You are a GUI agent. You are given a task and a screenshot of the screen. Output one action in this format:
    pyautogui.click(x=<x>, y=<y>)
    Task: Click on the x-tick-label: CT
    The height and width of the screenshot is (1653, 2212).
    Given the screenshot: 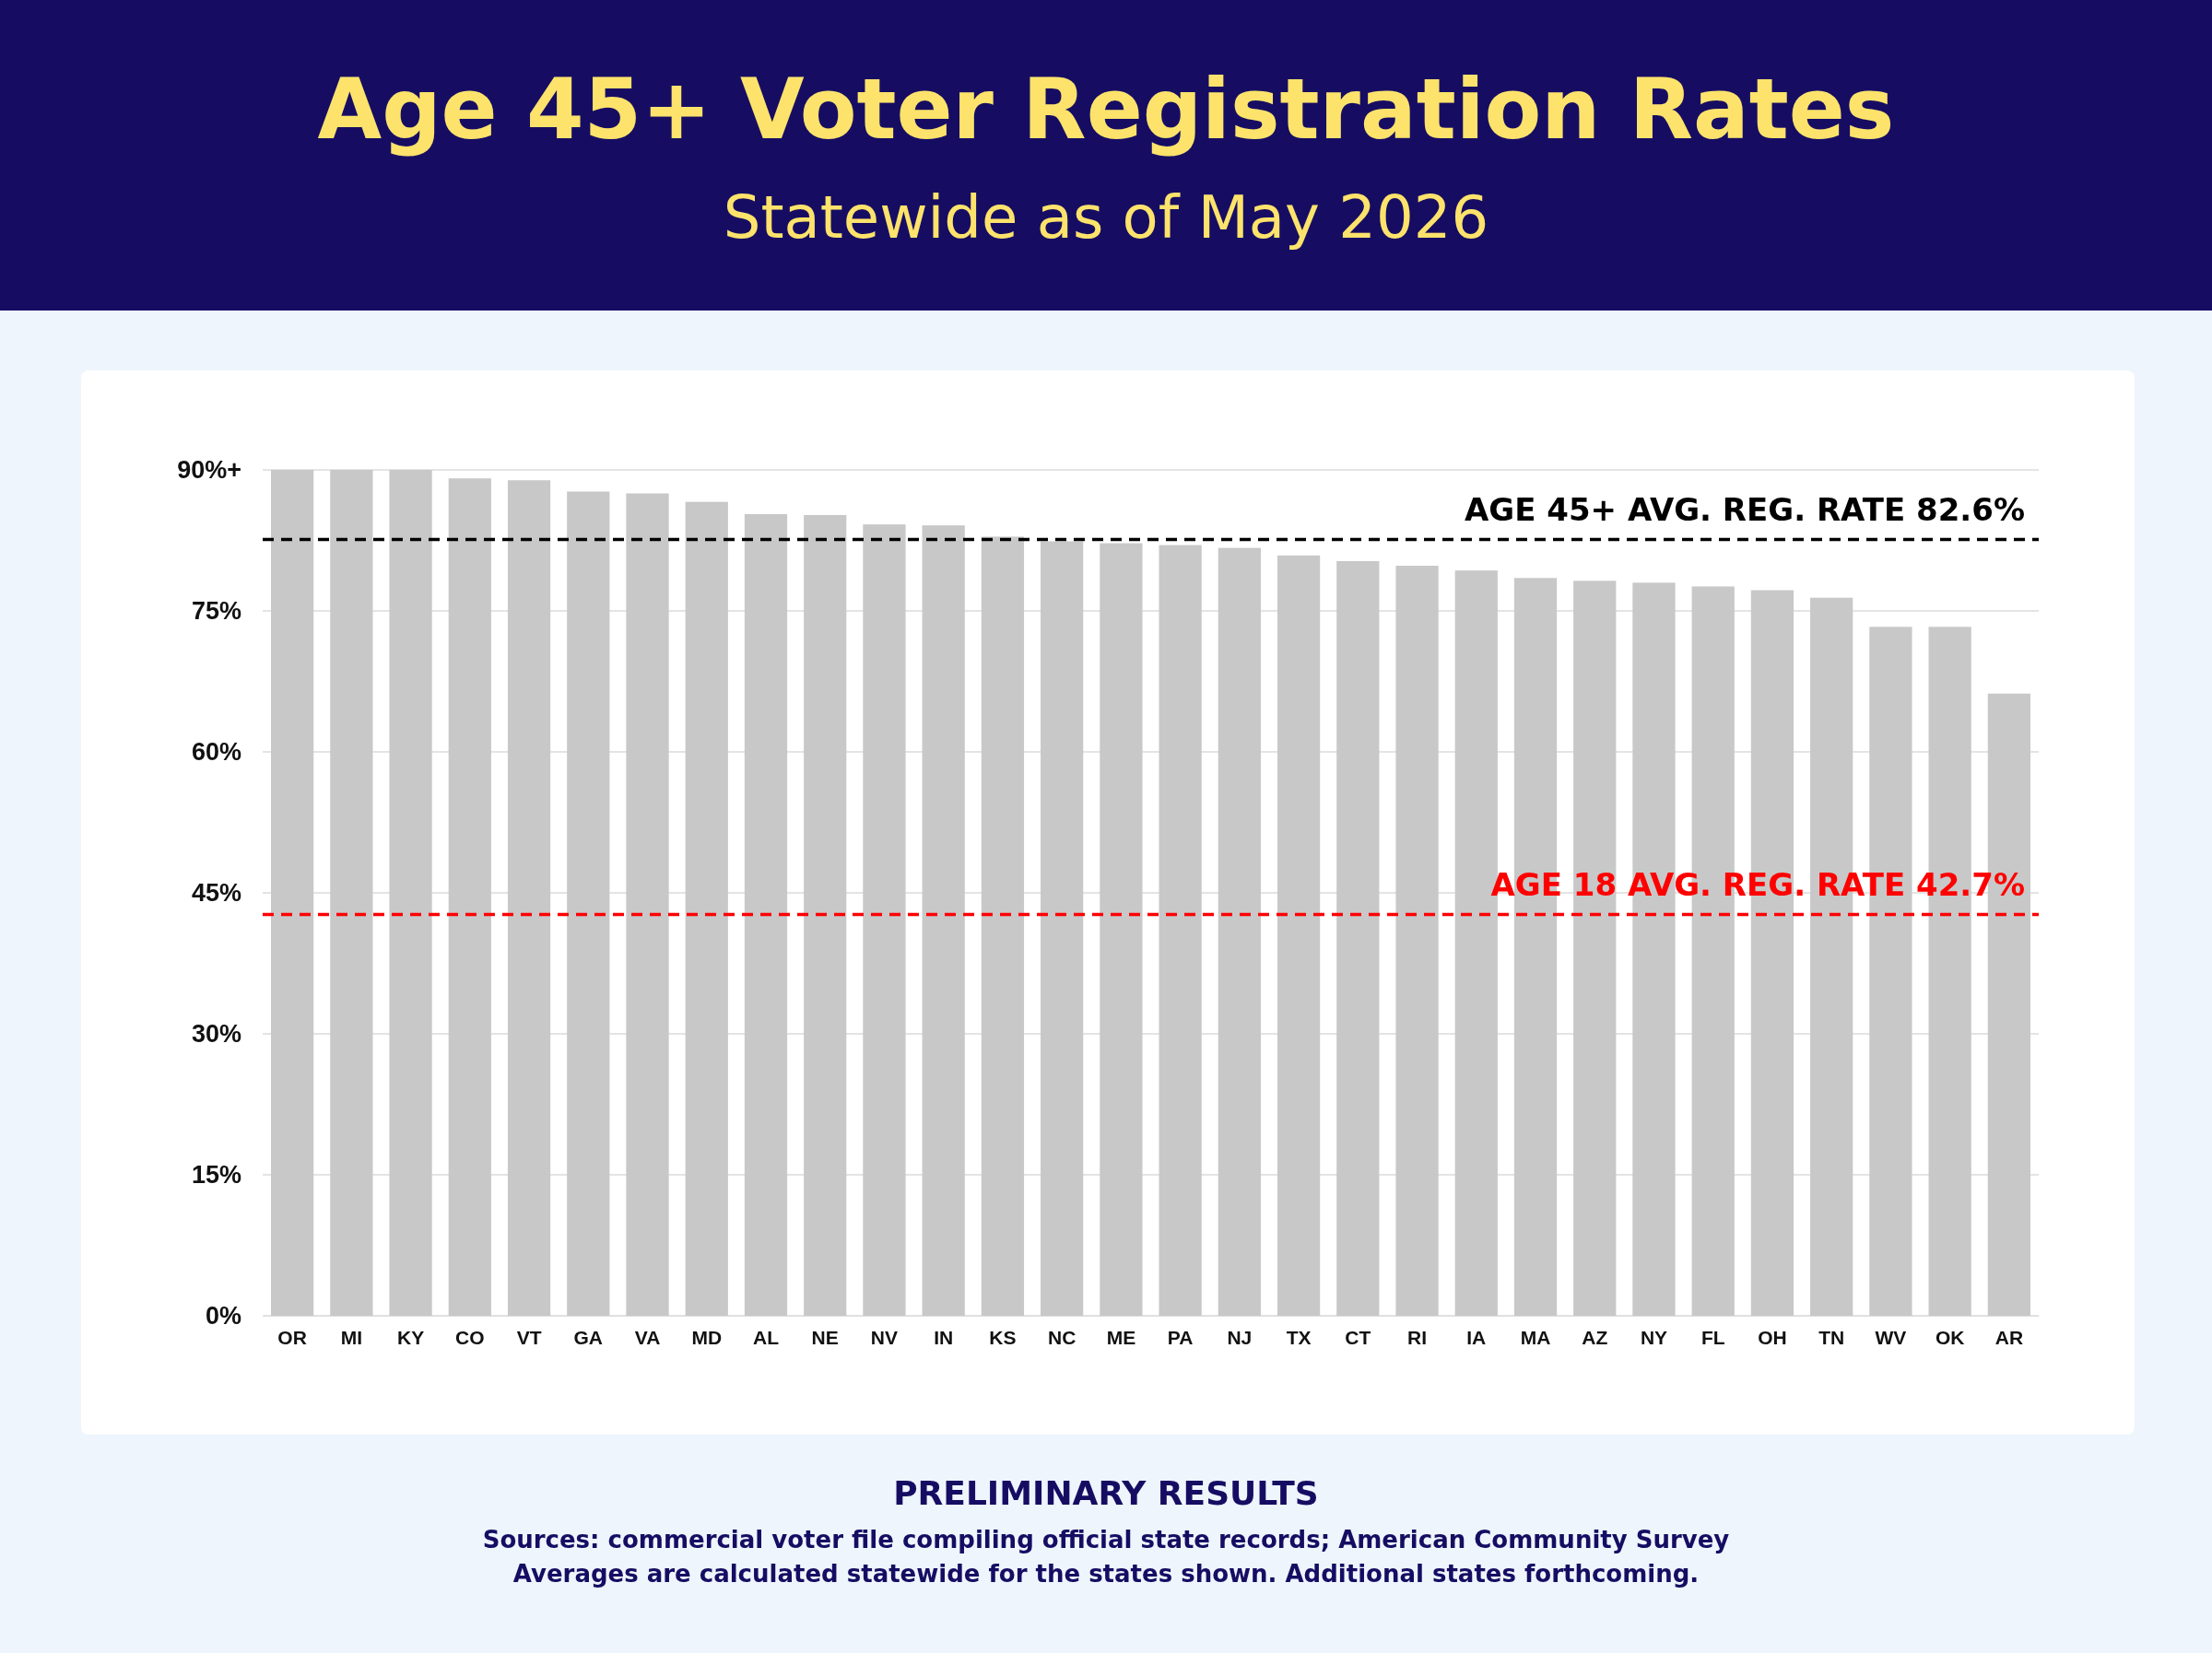 What is the action you would take?
    pyautogui.click(x=1358, y=1337)
    